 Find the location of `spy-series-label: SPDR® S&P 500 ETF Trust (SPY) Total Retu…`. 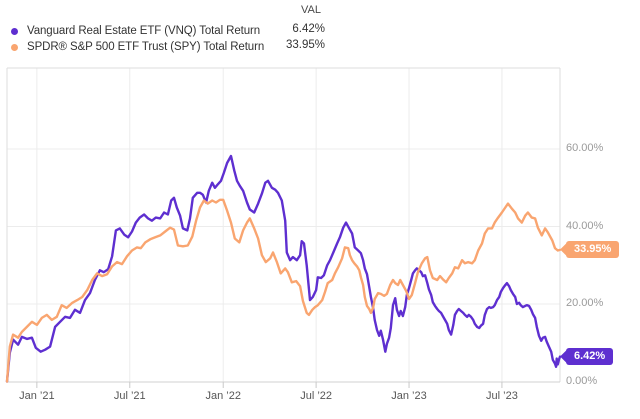

spy-series-label: SPDR® S&P 500 ETF Trust (SPY) Total Retu… is located at coordinates (146, 47).